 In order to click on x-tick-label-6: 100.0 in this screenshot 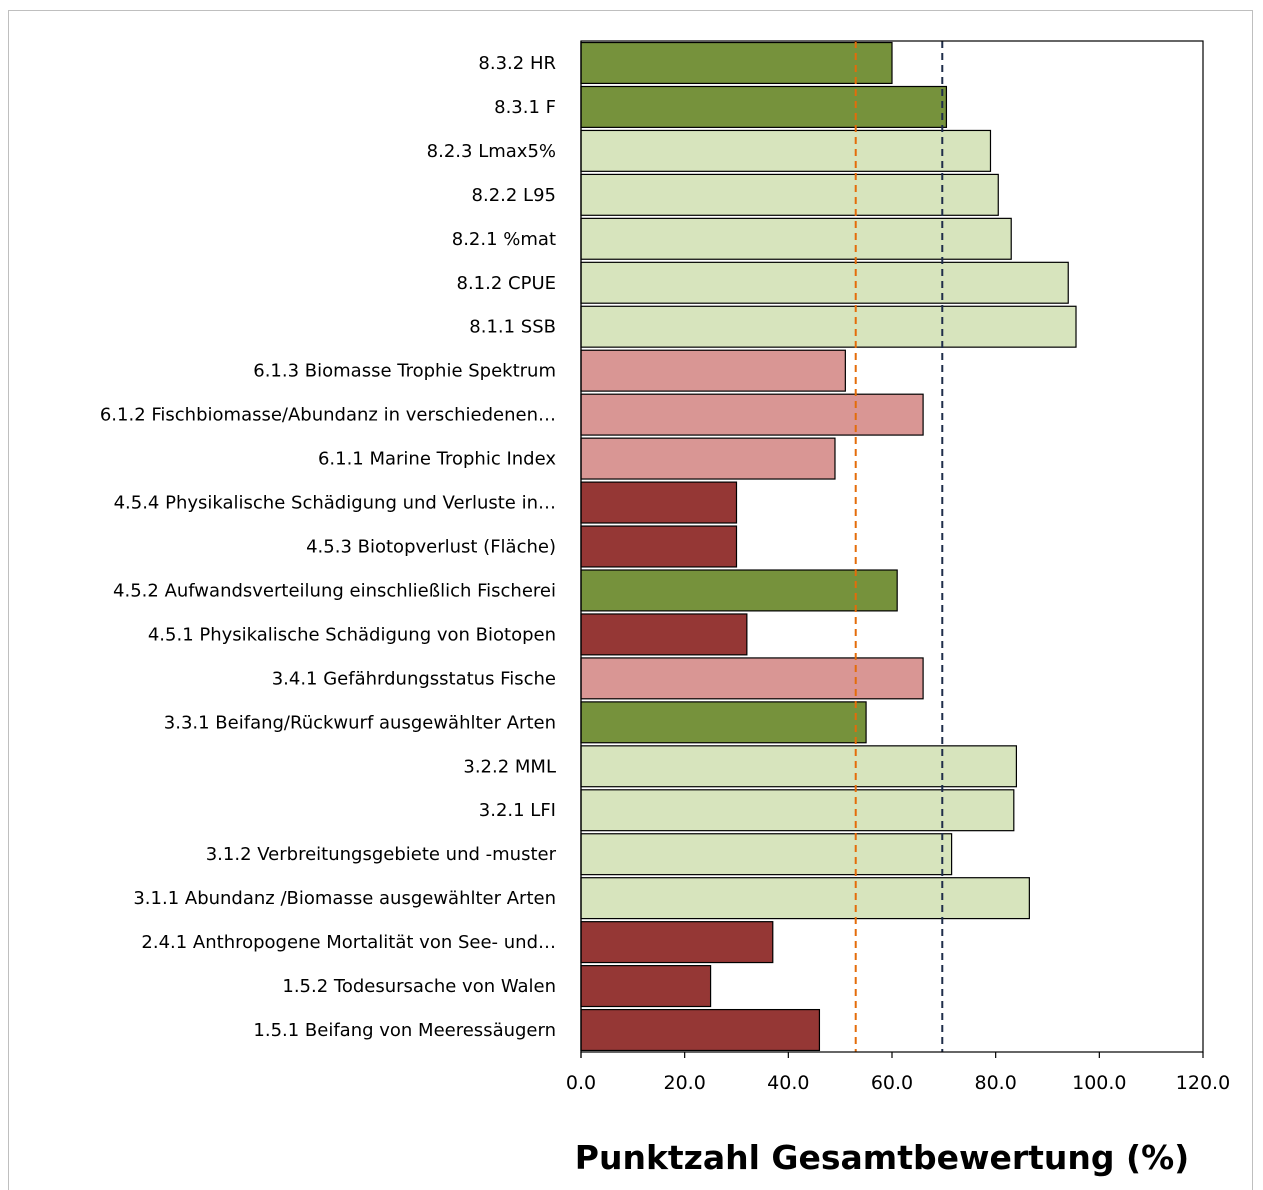, I will do `click(1099, 1083)`.